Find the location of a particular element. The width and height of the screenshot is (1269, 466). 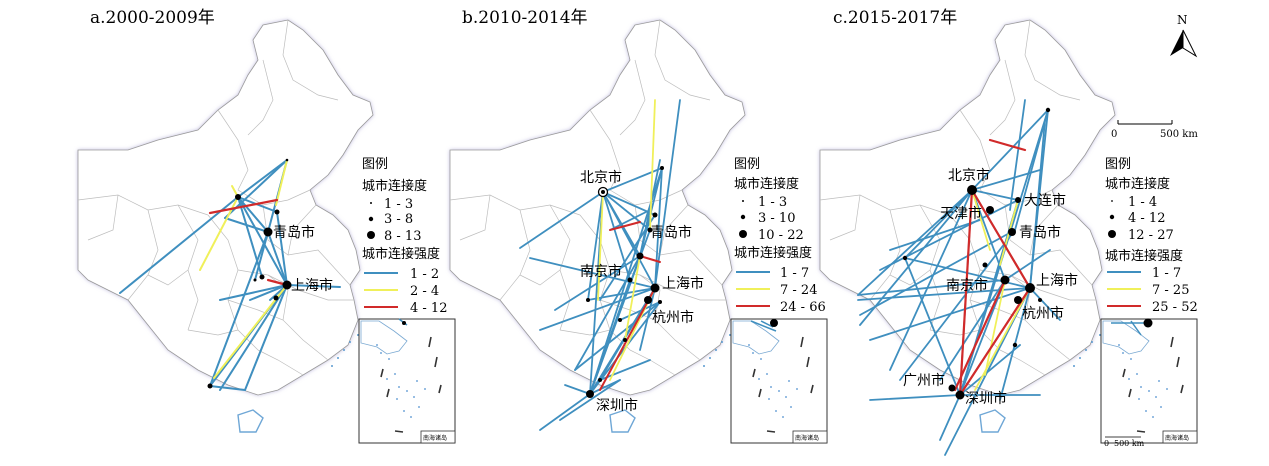

panel-b-label-shanghai: 上海市 is located at coordinates (683, 283).